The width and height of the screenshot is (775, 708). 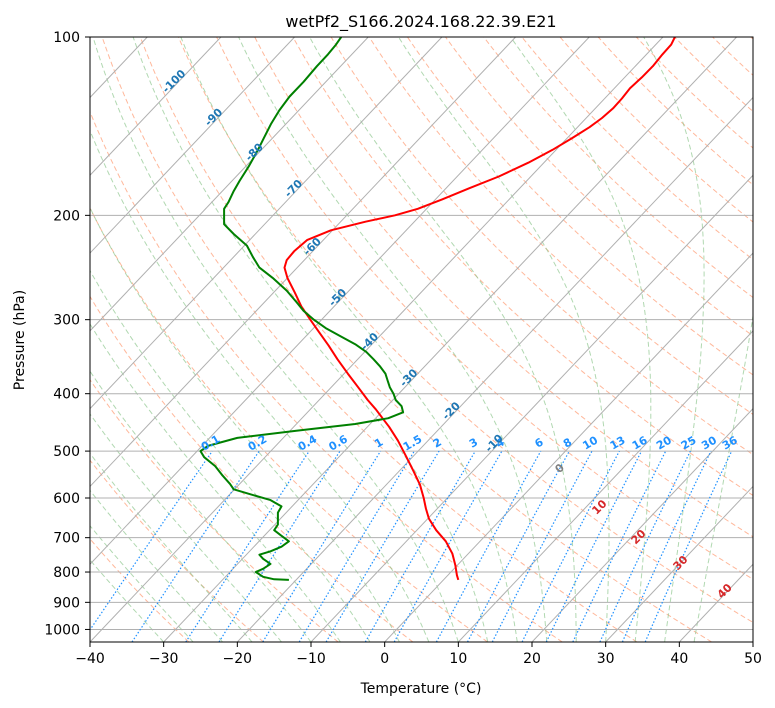 I want to click on isotherm-label: -80, so click(x=254, y=151).